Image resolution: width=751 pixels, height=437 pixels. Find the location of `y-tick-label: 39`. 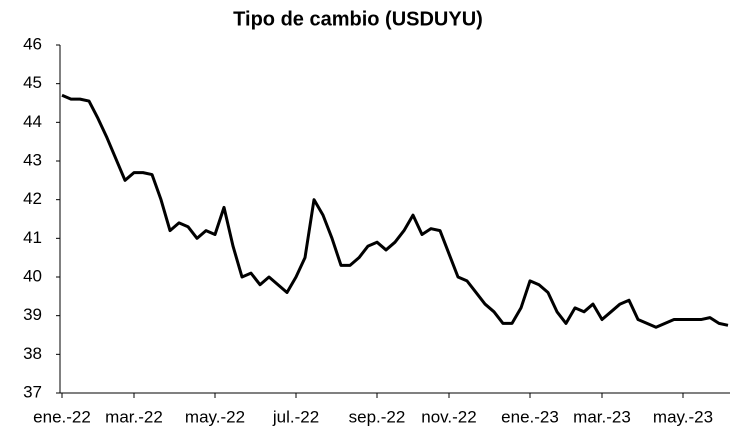

y-tick-label: 39 is located at coordinates (32, 314).